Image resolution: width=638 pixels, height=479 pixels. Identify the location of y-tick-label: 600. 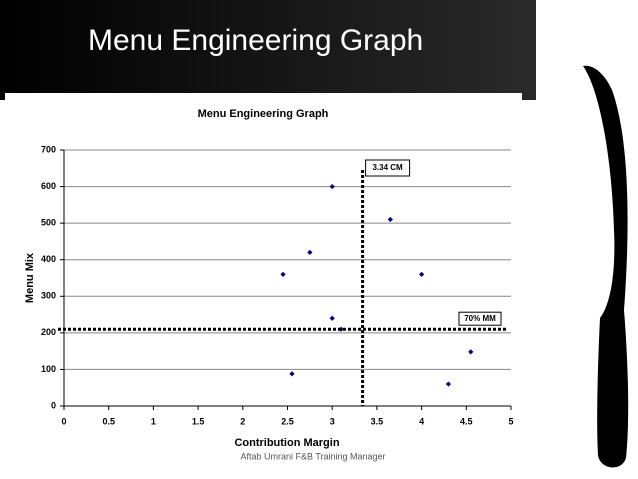
(48, 186).